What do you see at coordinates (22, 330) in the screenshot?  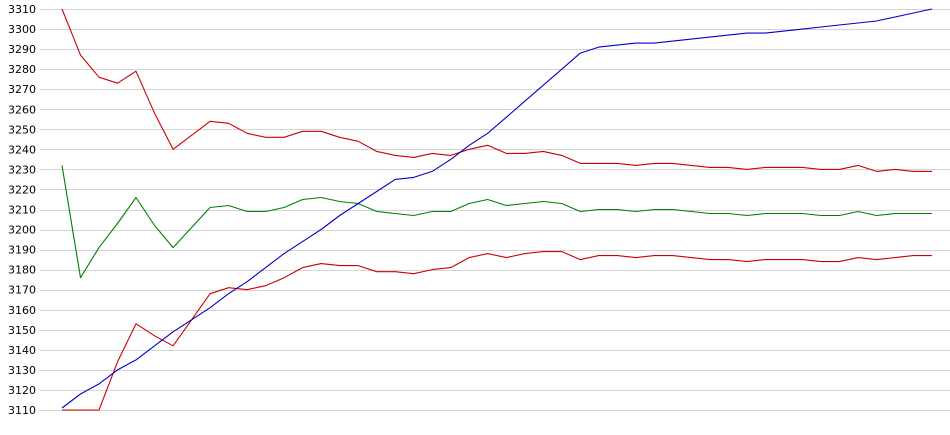 I see `y-tick-label: 3150` at bounding box center [22, 330].